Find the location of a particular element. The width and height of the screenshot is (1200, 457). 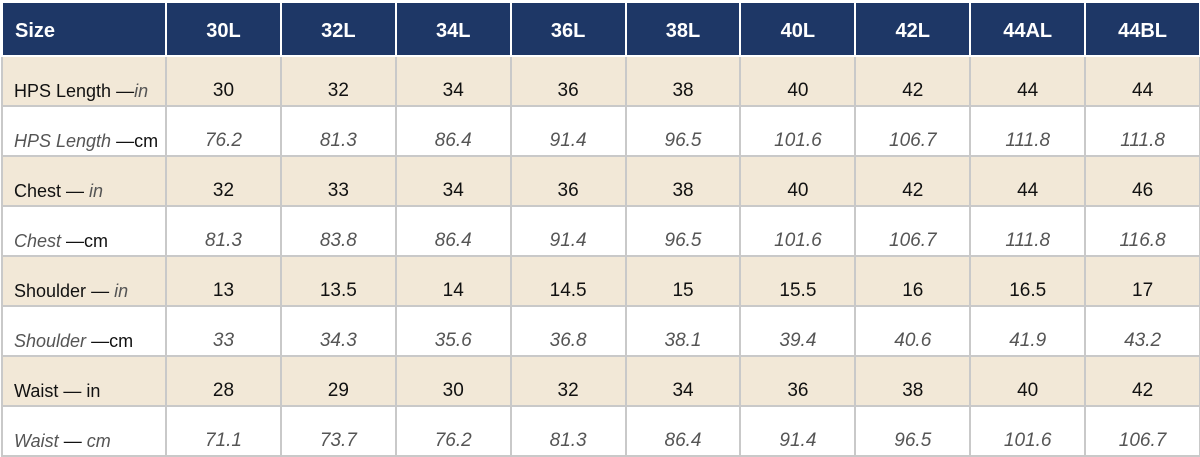

header-size-32l: 32L is located at coordinates (338, 29).